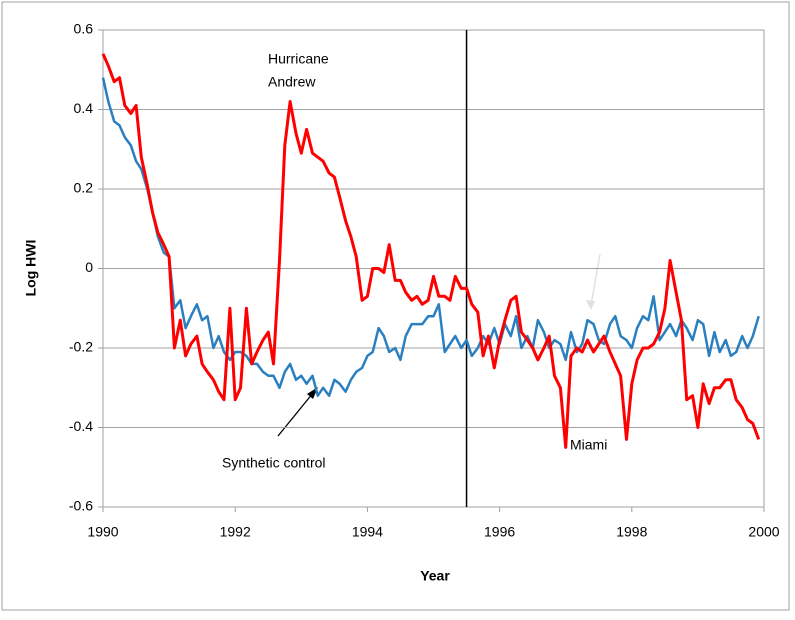 The height and width of the screenshot is (620, 795). I want to click on y-tick-label: -0.2, so click(81, 347).